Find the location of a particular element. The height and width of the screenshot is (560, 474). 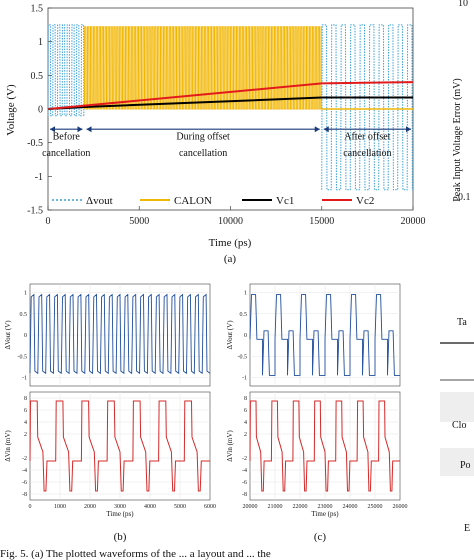

caption-b: (b) is located at coordinates (120, 537).